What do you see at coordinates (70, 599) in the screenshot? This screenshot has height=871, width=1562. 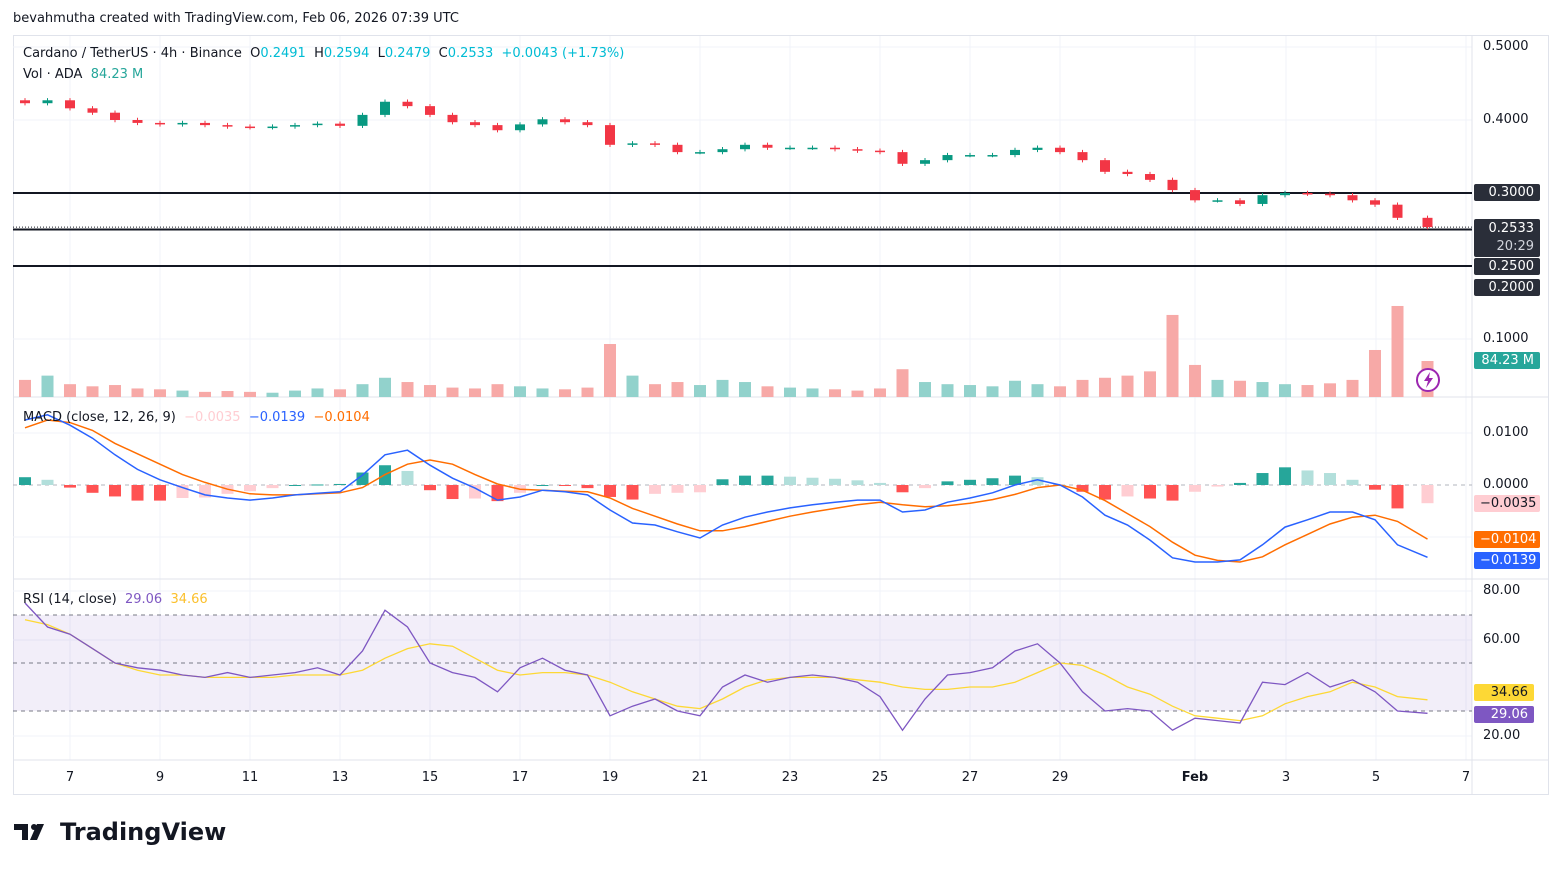 I see `rsi-title: RSI (14, close)` at bounding box center [70, 599].